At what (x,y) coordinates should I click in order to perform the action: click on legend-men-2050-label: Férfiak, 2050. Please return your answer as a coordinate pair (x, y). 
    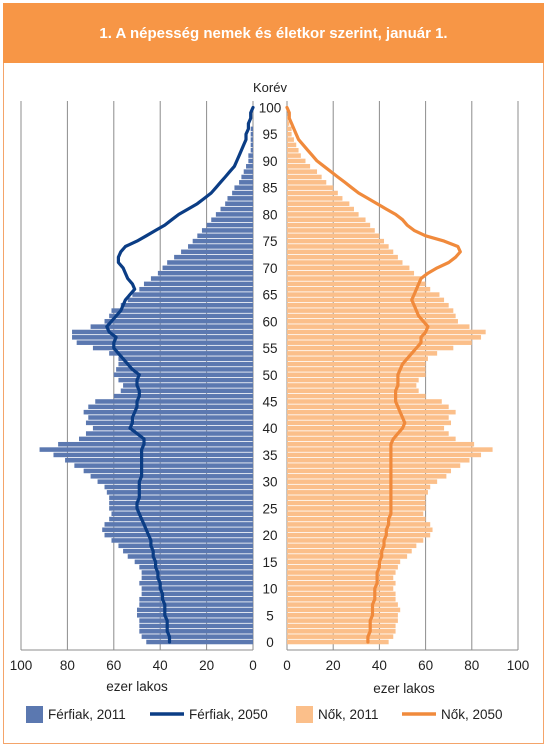
    Looking at the image, I should click on (228, 714).